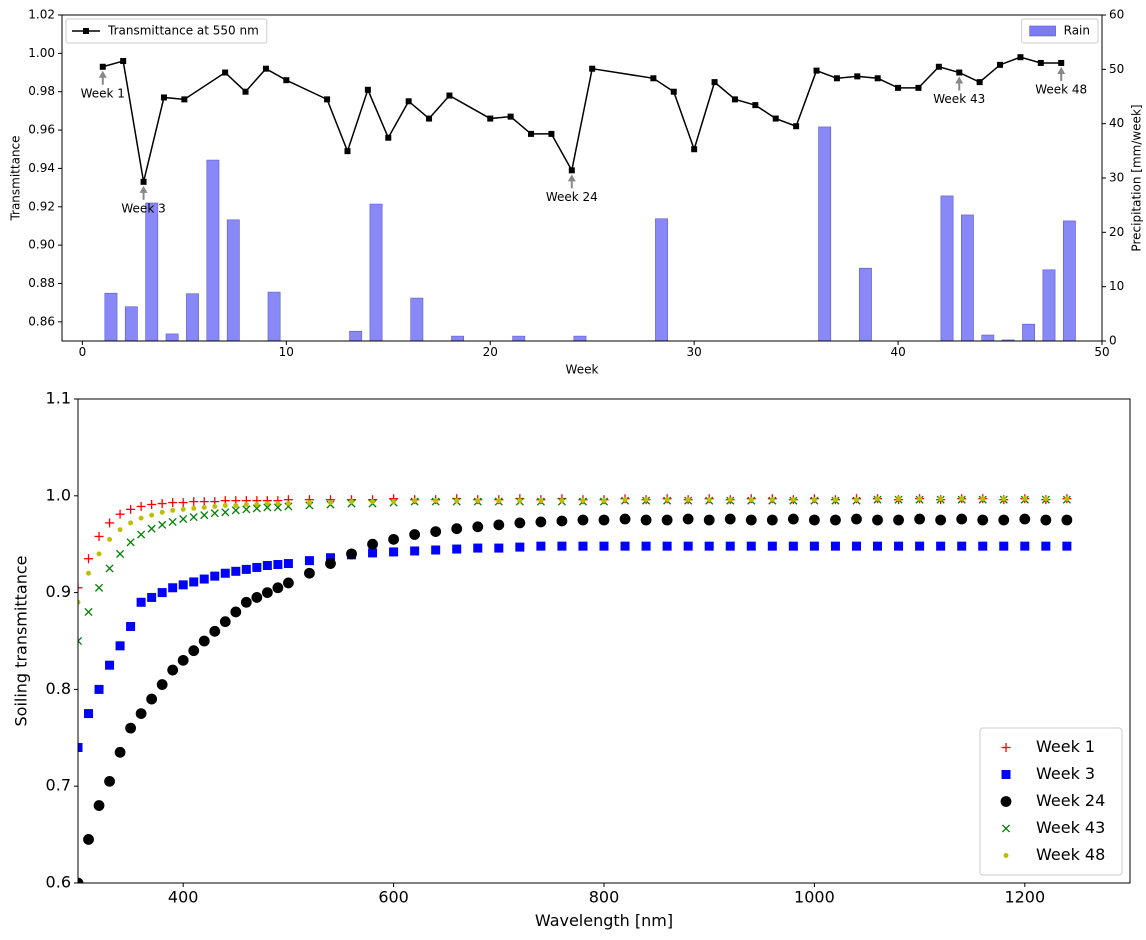 Image resolution: width=1146 pixels, height=940 pixels. I want to click on x-tick-label: 600, so click(393, 897).